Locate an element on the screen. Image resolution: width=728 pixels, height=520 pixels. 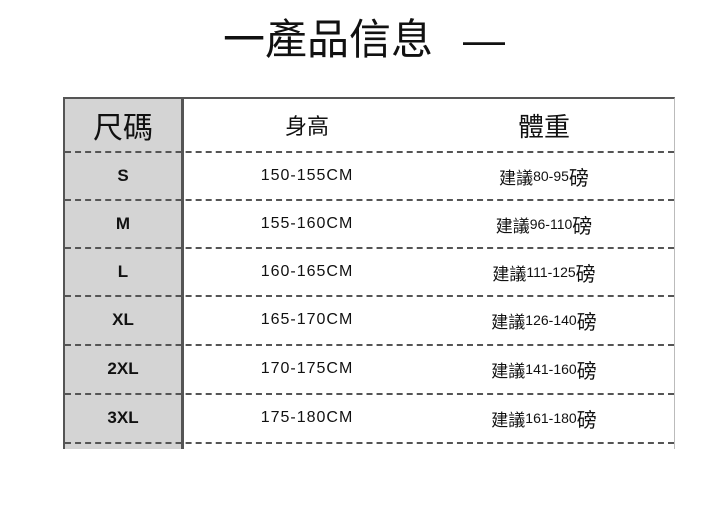
size-column-background is located at coordinates (124, 274).